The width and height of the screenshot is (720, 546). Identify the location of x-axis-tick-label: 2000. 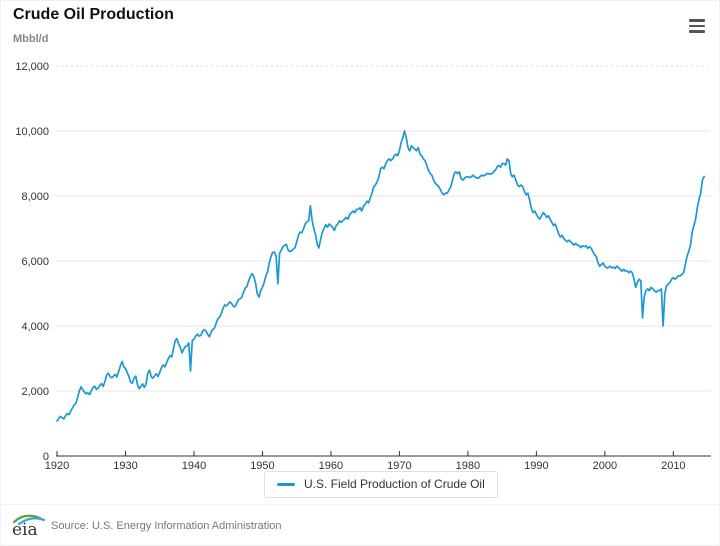
(605, 466).